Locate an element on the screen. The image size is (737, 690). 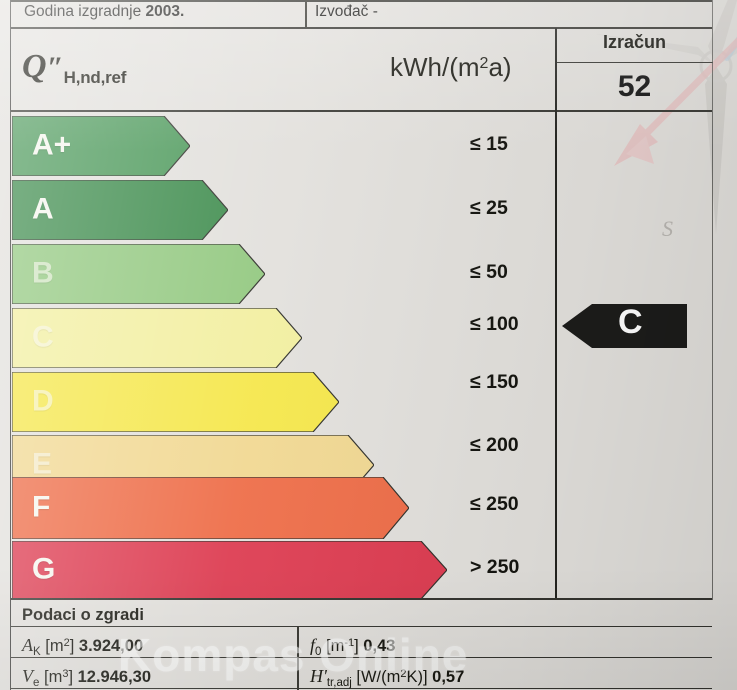
energy-bar-g-shape is located at coordinates (229, 570).